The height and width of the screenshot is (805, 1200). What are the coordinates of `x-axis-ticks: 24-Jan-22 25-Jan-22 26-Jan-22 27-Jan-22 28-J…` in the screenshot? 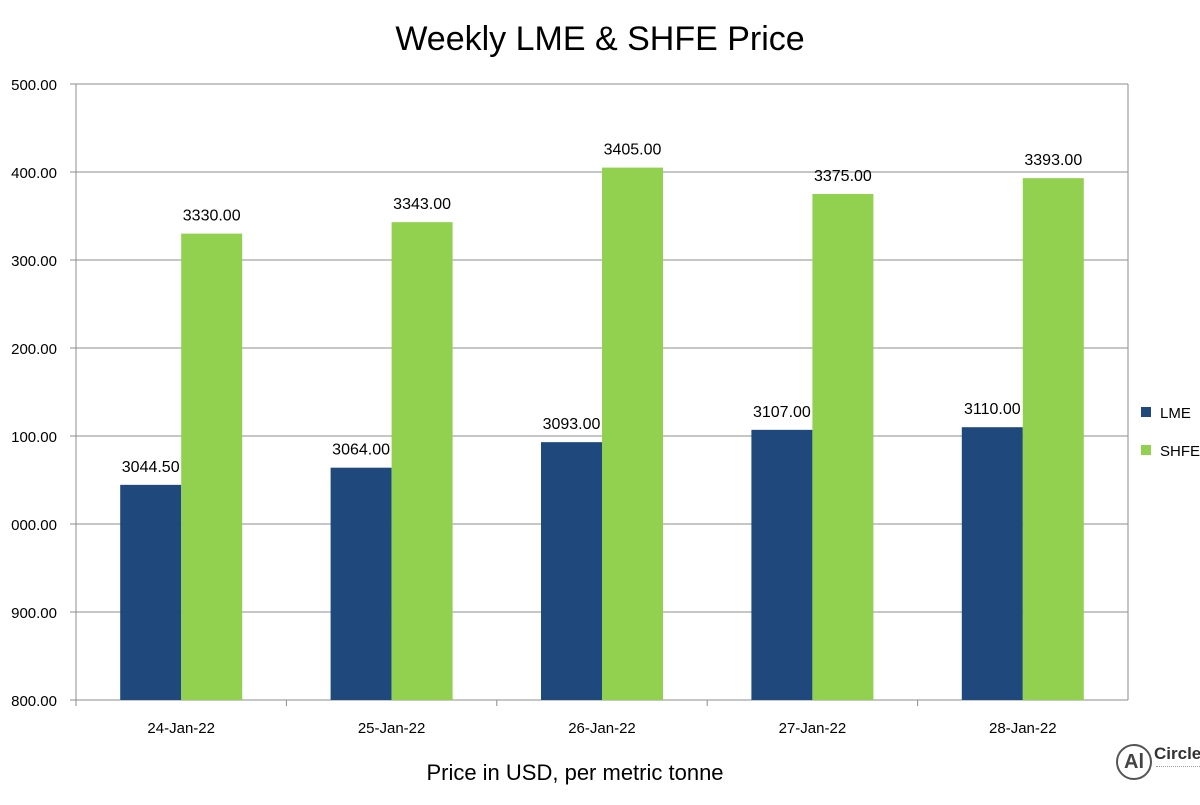 It's located at (566, 718).